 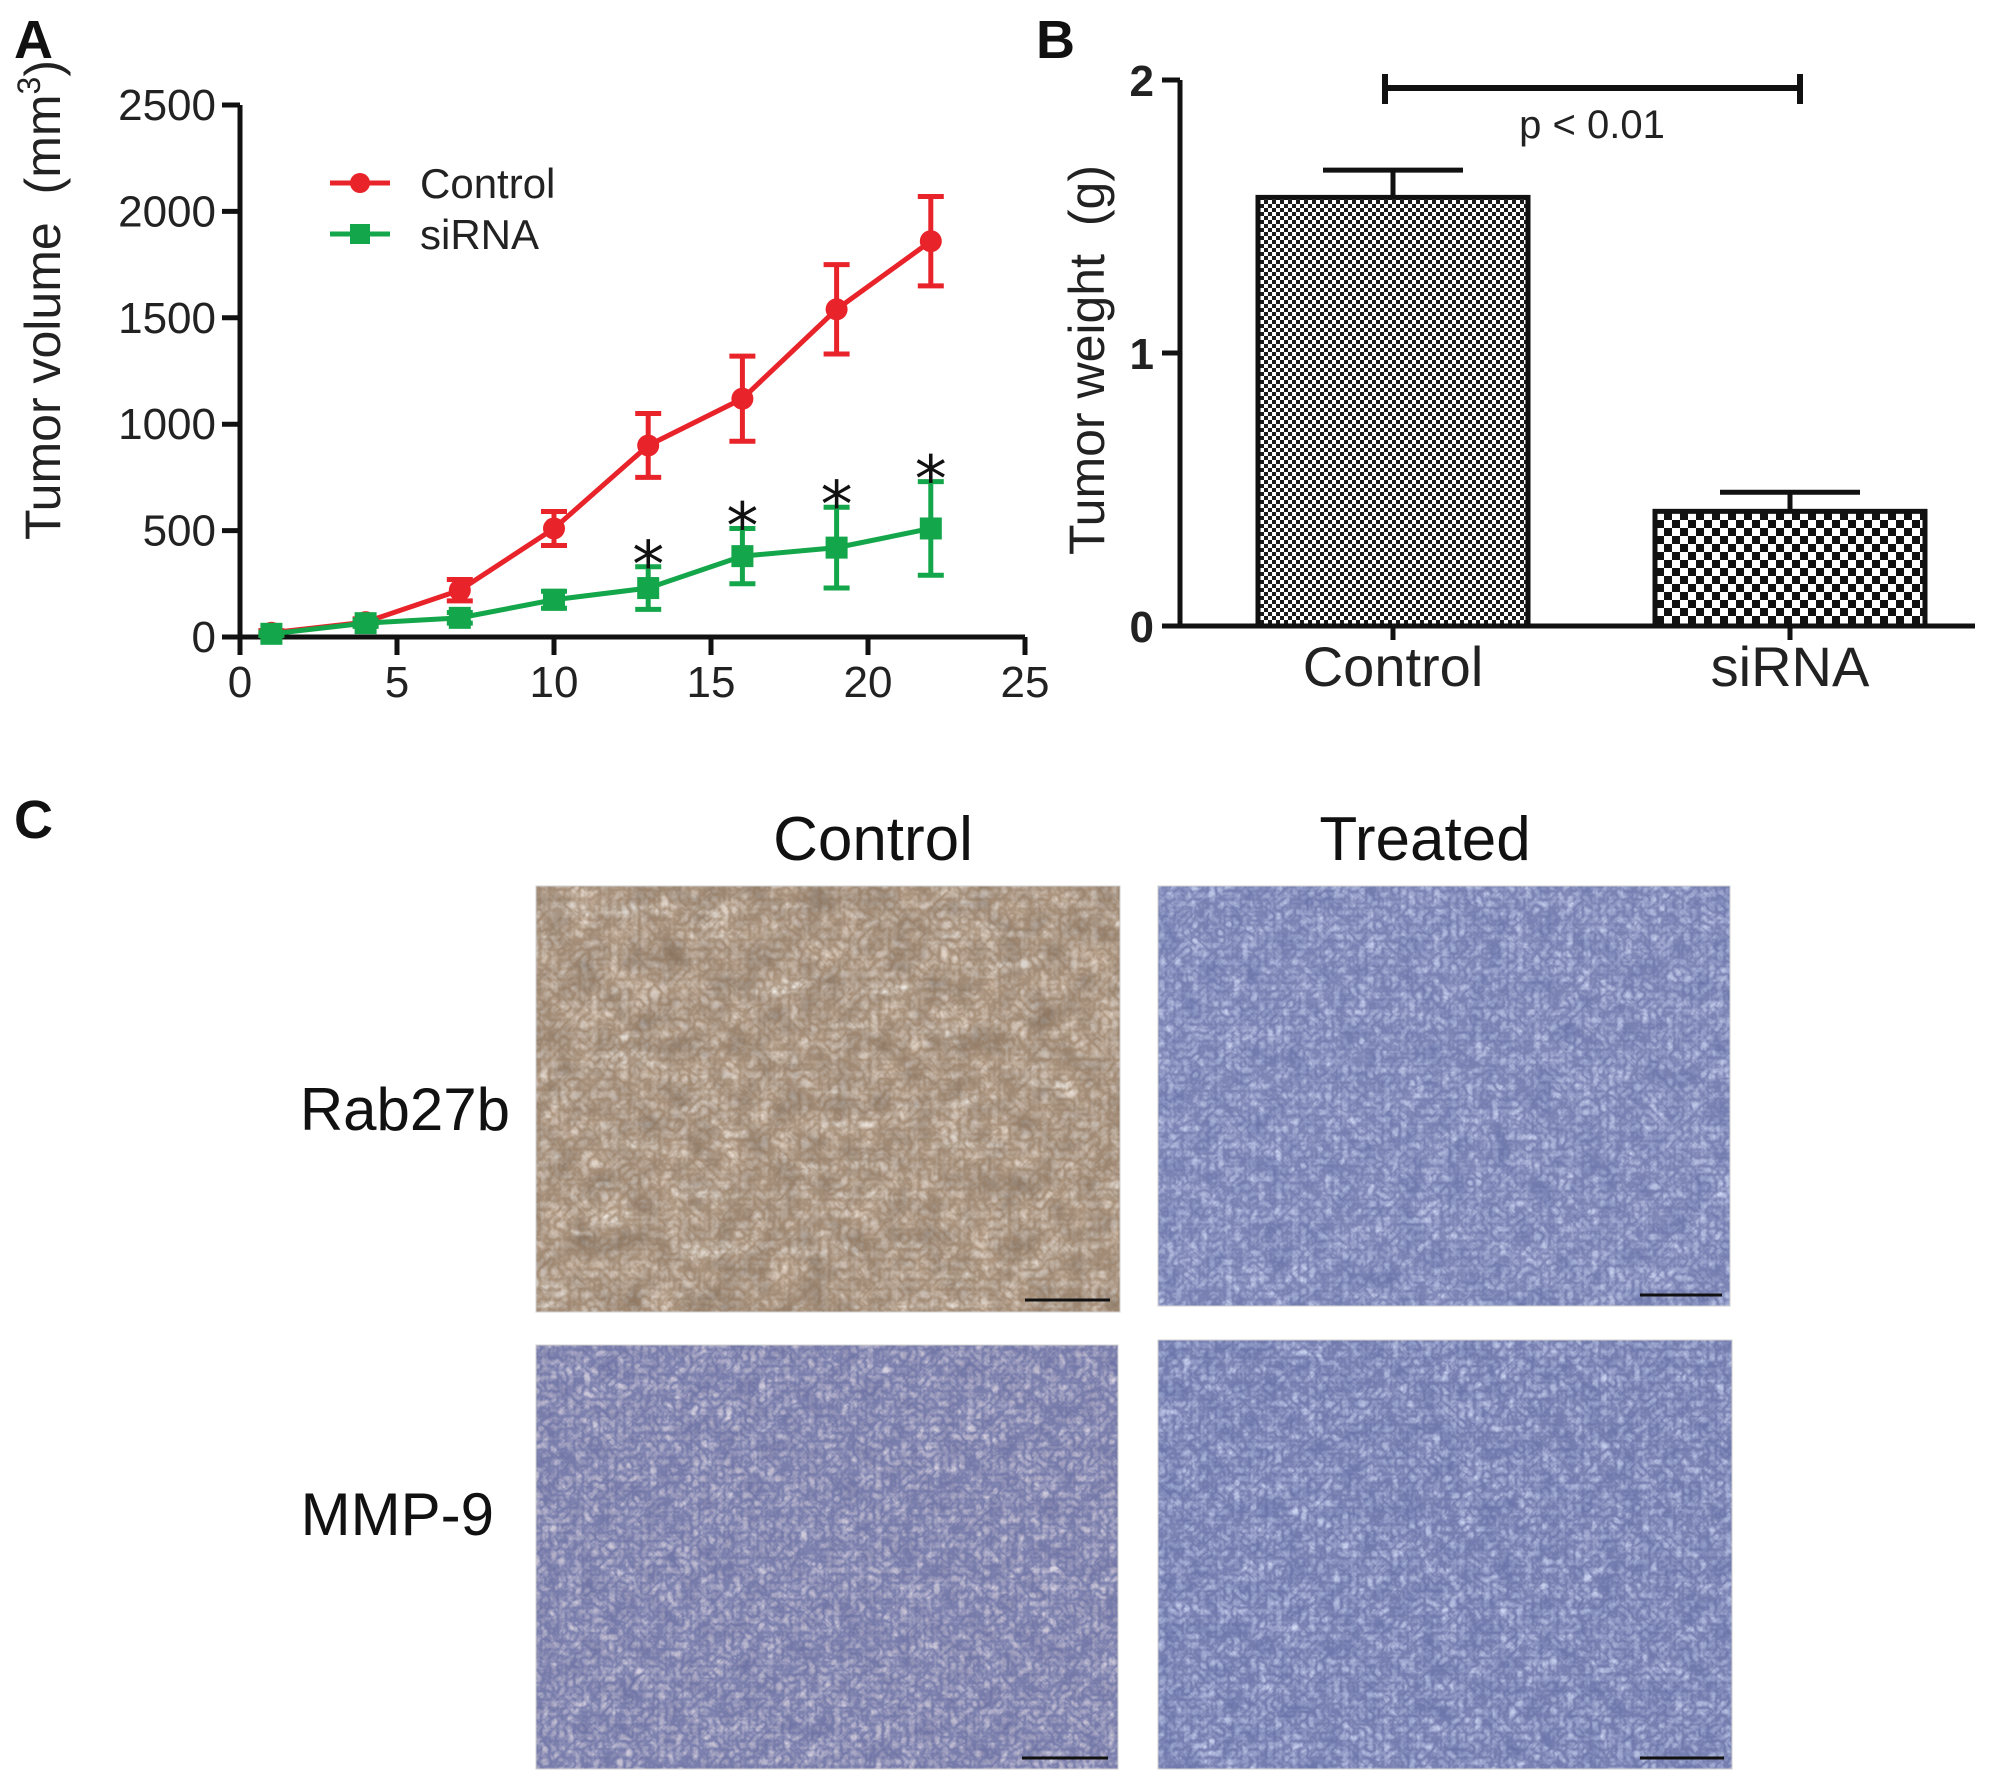 What do you see at coordinates (29, 86) in the screenshot?
I see `chart-a-ylabel-unit-sup: 3` at bounding box center [29, 86].